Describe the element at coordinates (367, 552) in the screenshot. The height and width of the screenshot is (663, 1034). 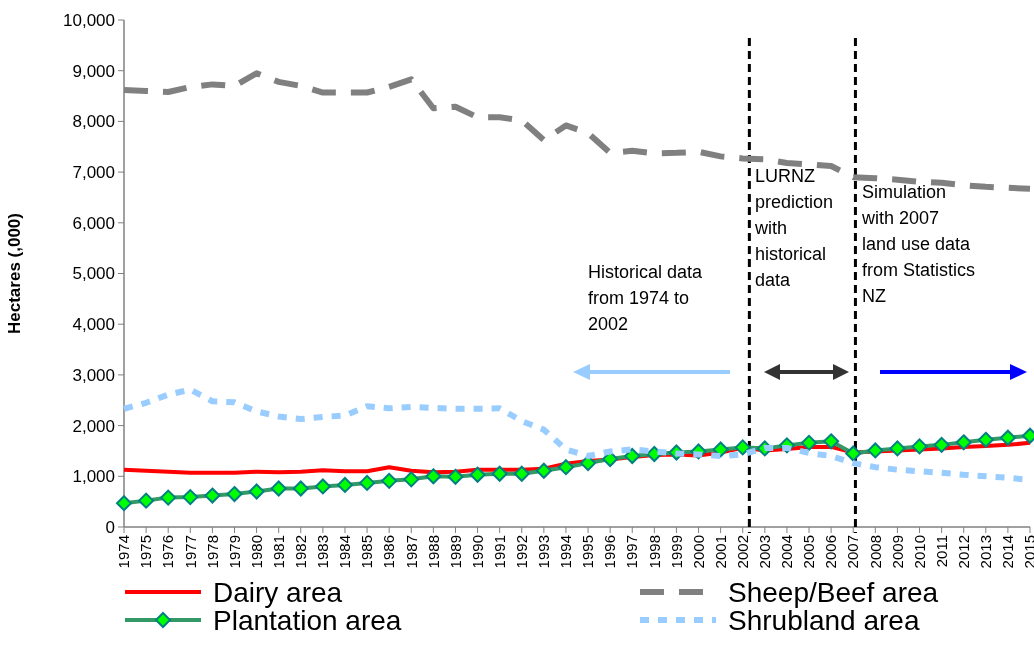
I see `x-tick-label: 1985` at that location.